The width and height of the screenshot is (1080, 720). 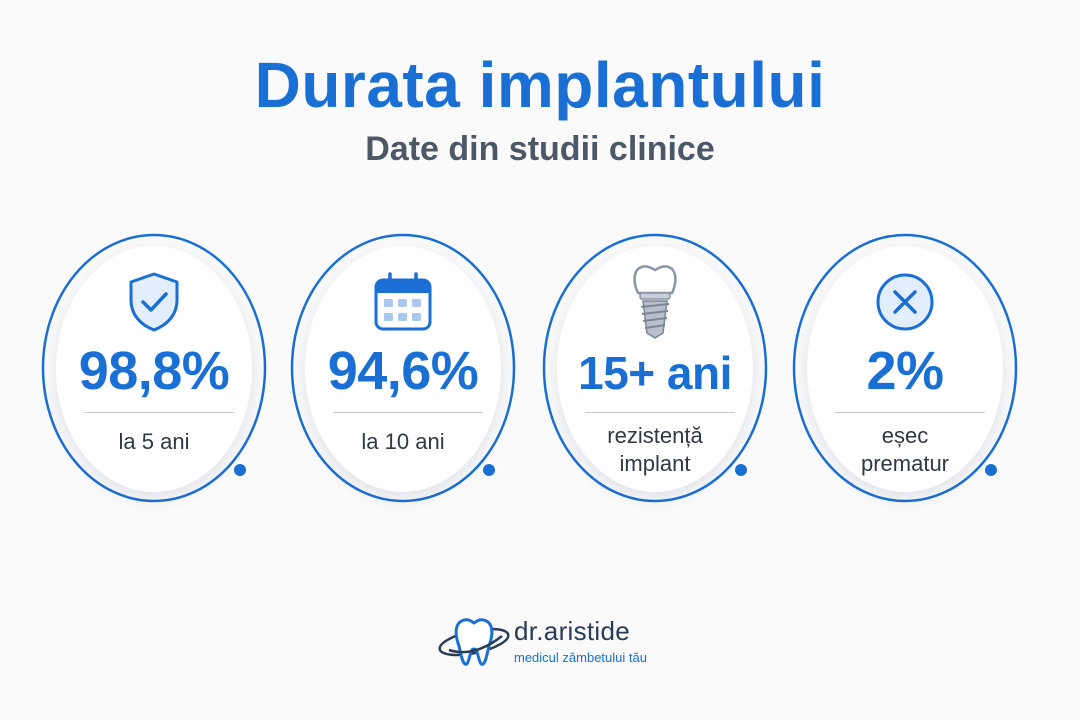 I want to click on shield-check-icon, so click(x=154, y=302).